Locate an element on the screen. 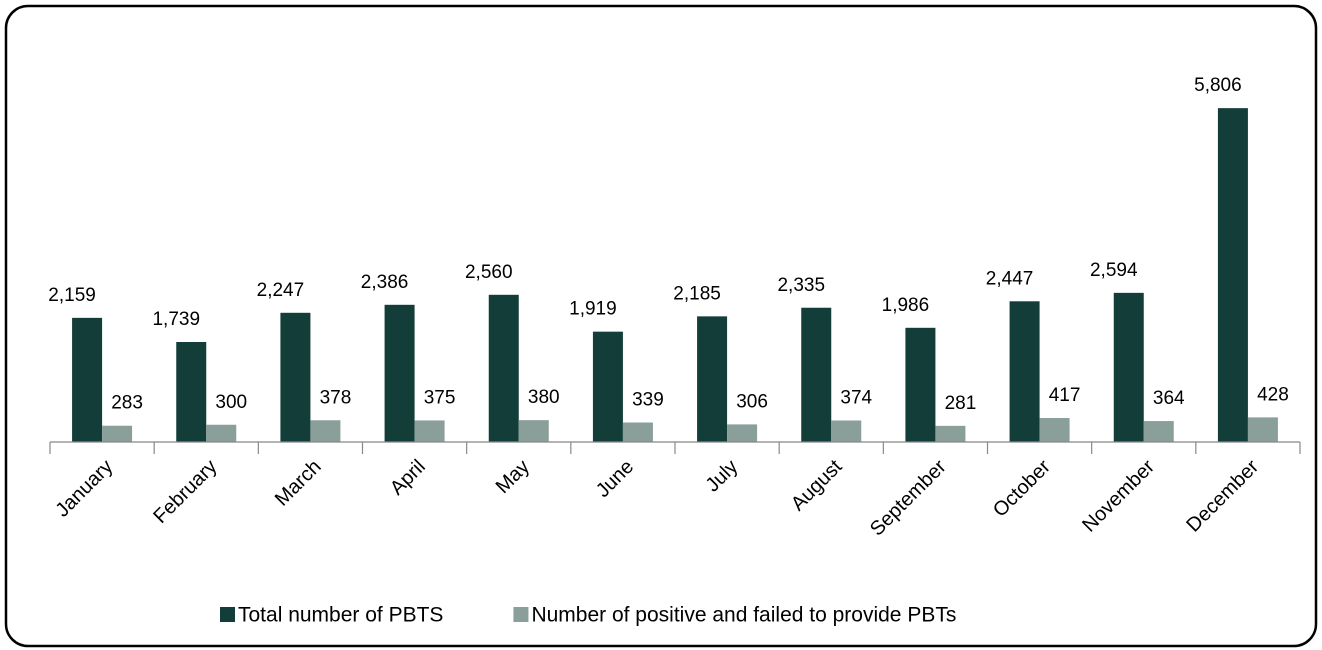 This screenshot has width=1322, height=650. data-label: 283 is located at coordinates (127, 403).